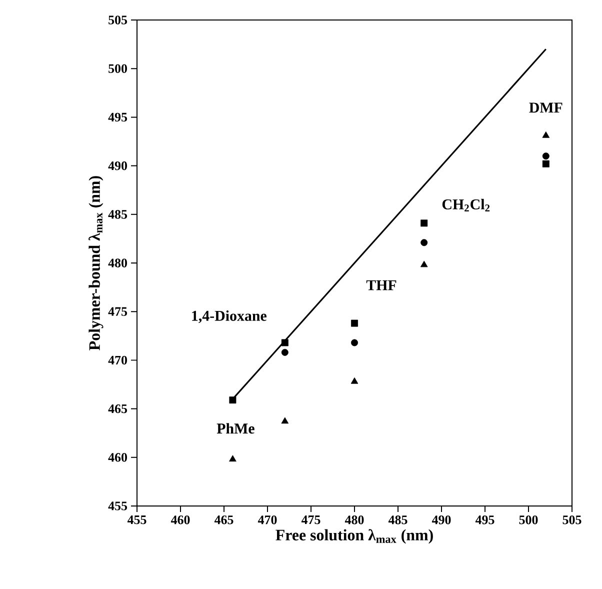 Image resolution: width=602 pixels, height=589 pixels. I want to click on y-tick-label: 470, so click(117, 360).